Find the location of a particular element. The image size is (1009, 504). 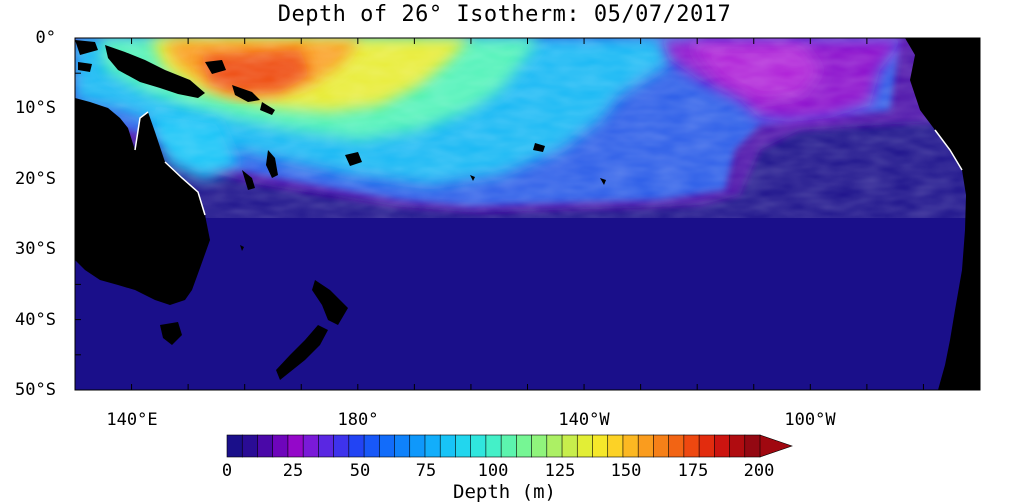

colorbar-extend-arrow is located at coordinates (776, 446).